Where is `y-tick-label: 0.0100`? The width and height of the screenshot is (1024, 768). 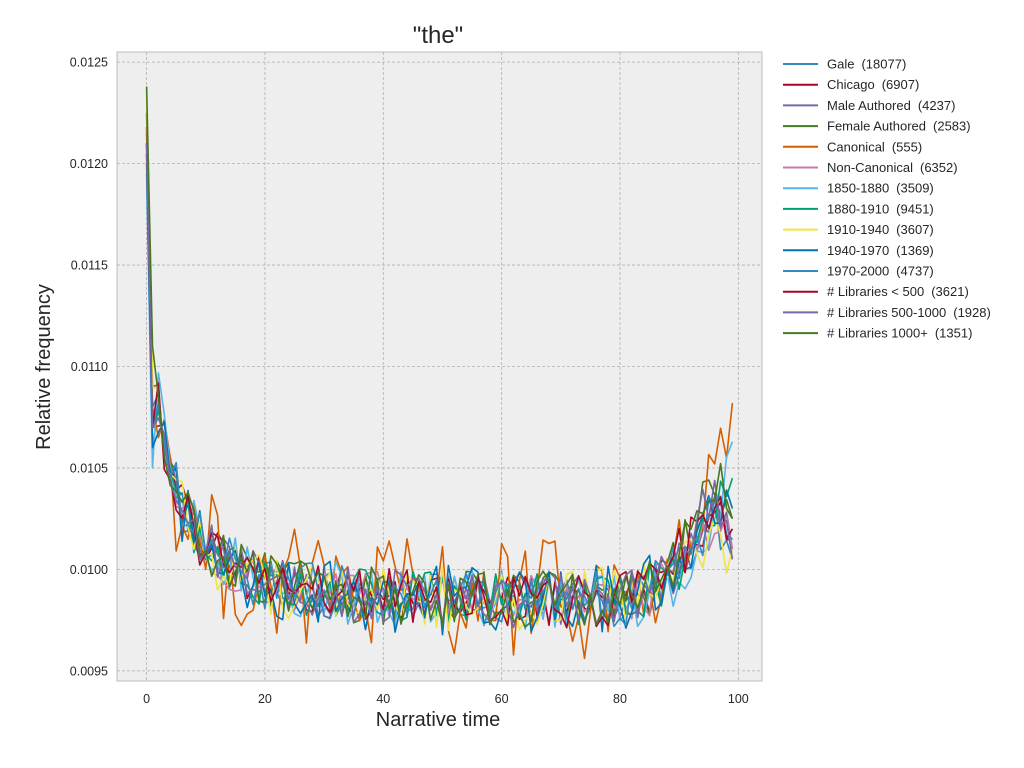 y-tick-label: 0.0100 is located at coordinates (89, 570).